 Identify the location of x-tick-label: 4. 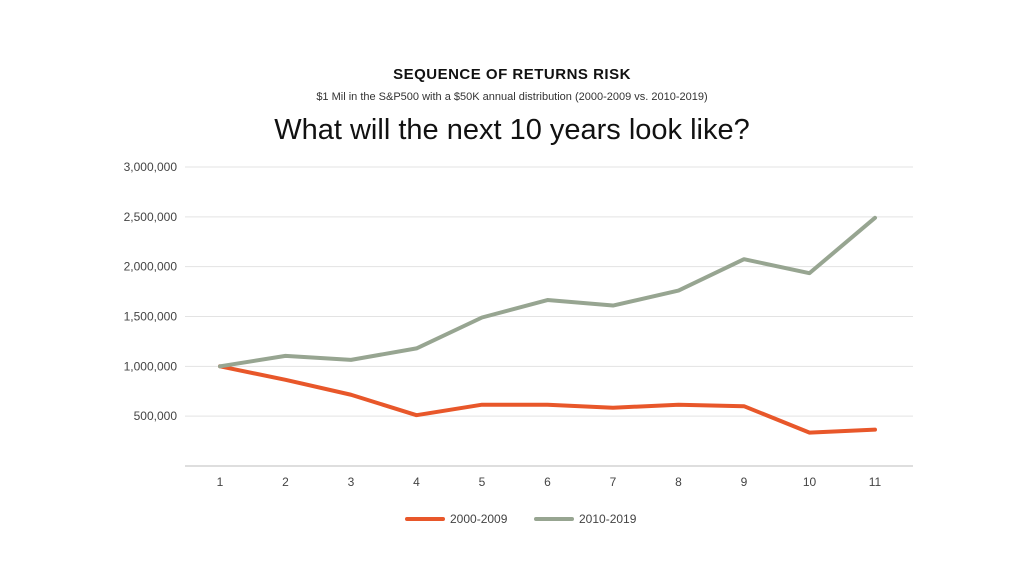
(416, 482).